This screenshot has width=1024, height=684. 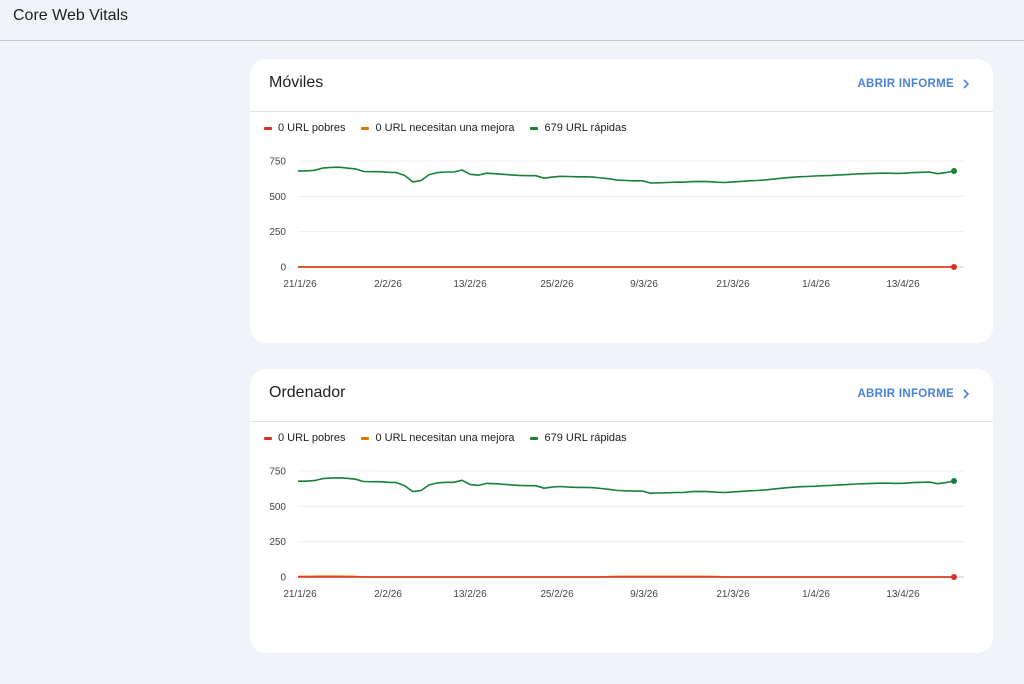 I want to click on card-header: Móviles ABRIR INFORME, so click(x=621, y=85).